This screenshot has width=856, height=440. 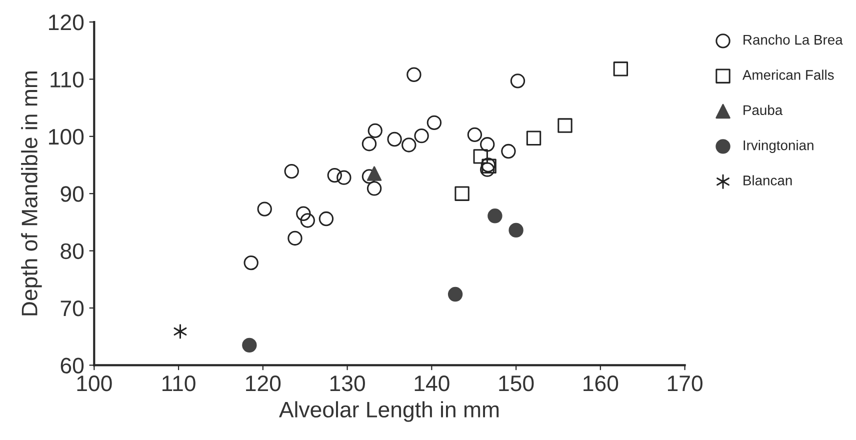 What do you see at coordinates (685, 384) in the screenshot?
I see `x-tick-label: 170` at bounding box center [685, 384].